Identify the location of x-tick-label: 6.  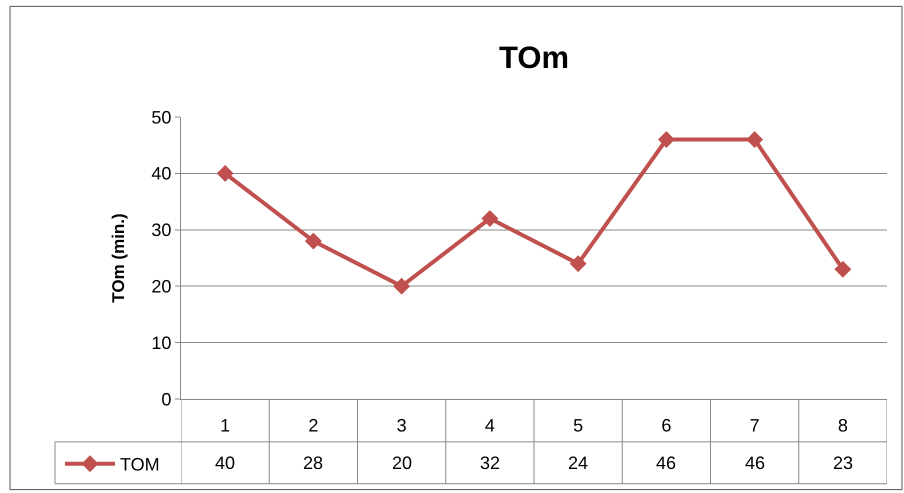
(666, 426).